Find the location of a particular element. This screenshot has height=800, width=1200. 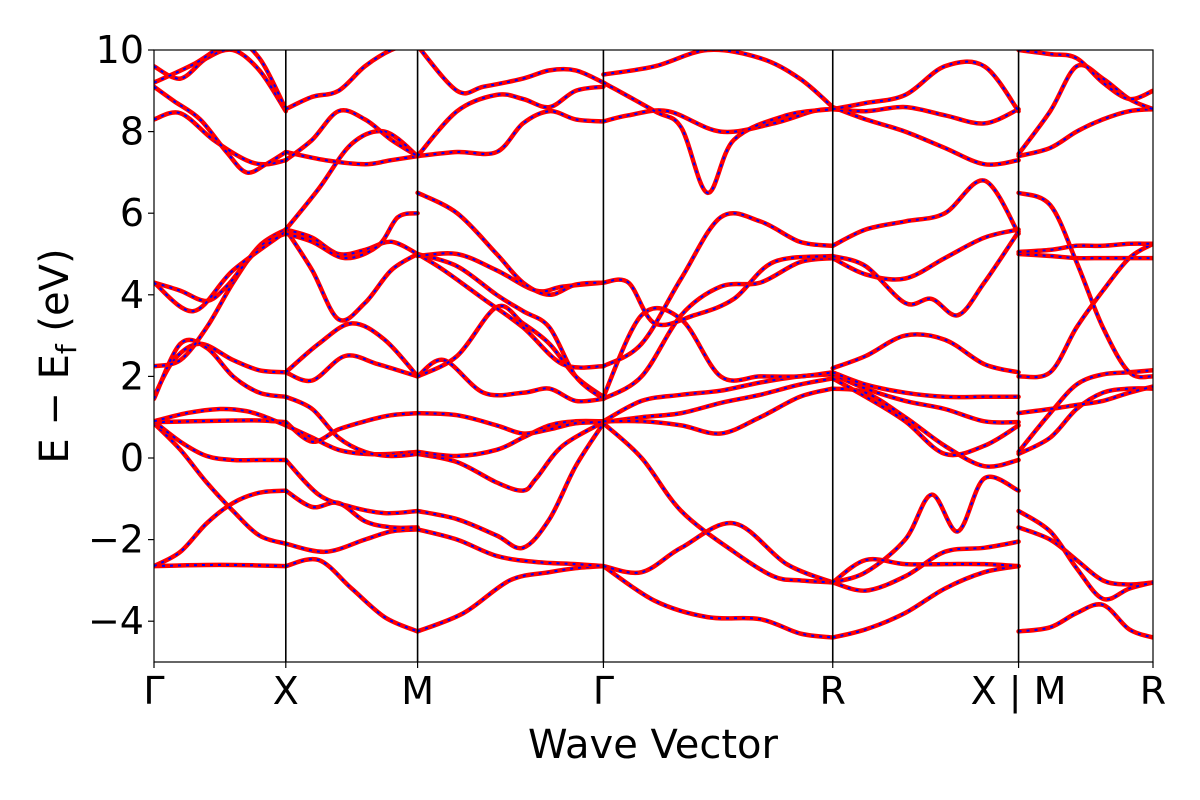

x-tick-label: R is located at coordinates (1153, 691).